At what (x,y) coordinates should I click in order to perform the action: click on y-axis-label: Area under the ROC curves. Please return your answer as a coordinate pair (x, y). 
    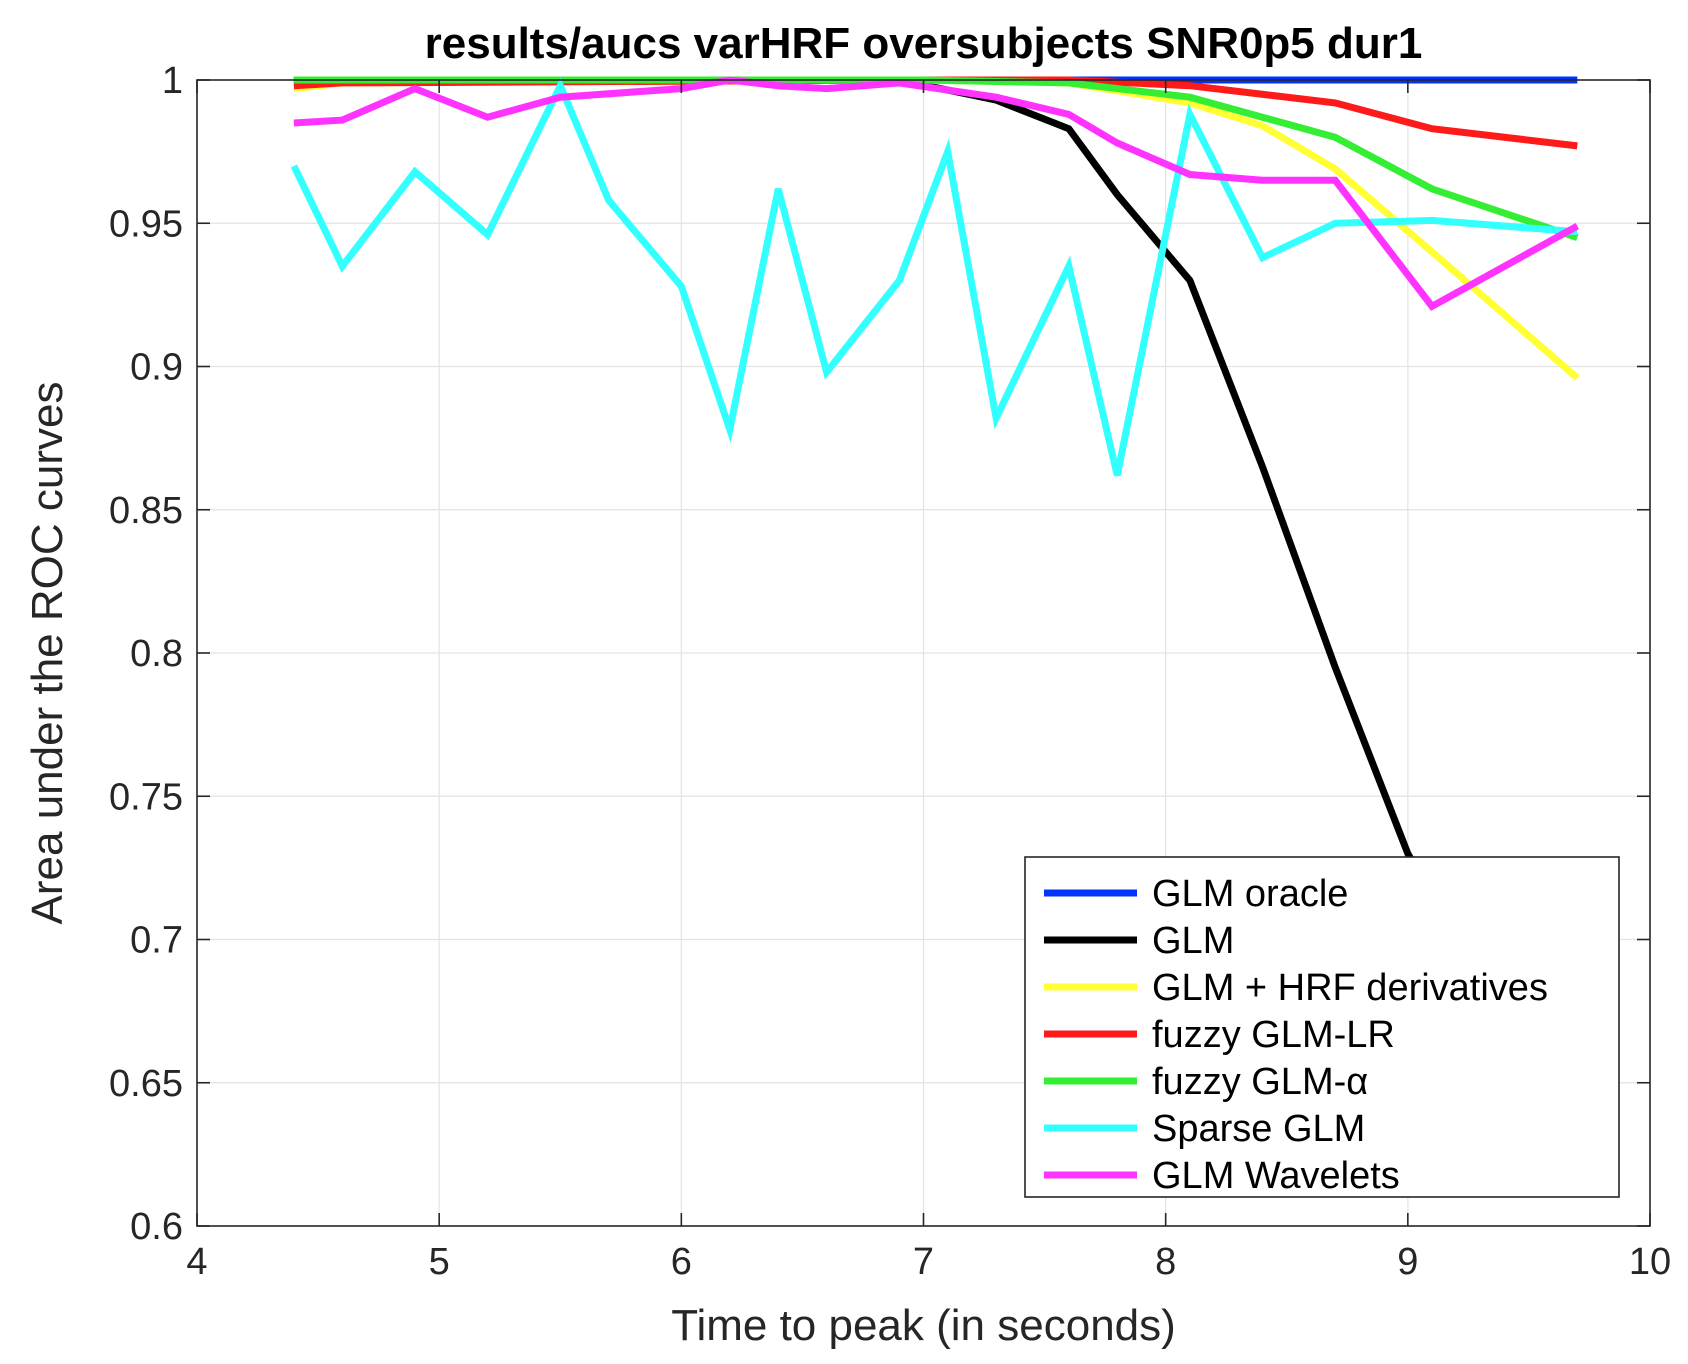
    Looking at the image, I should click on (47, 653).